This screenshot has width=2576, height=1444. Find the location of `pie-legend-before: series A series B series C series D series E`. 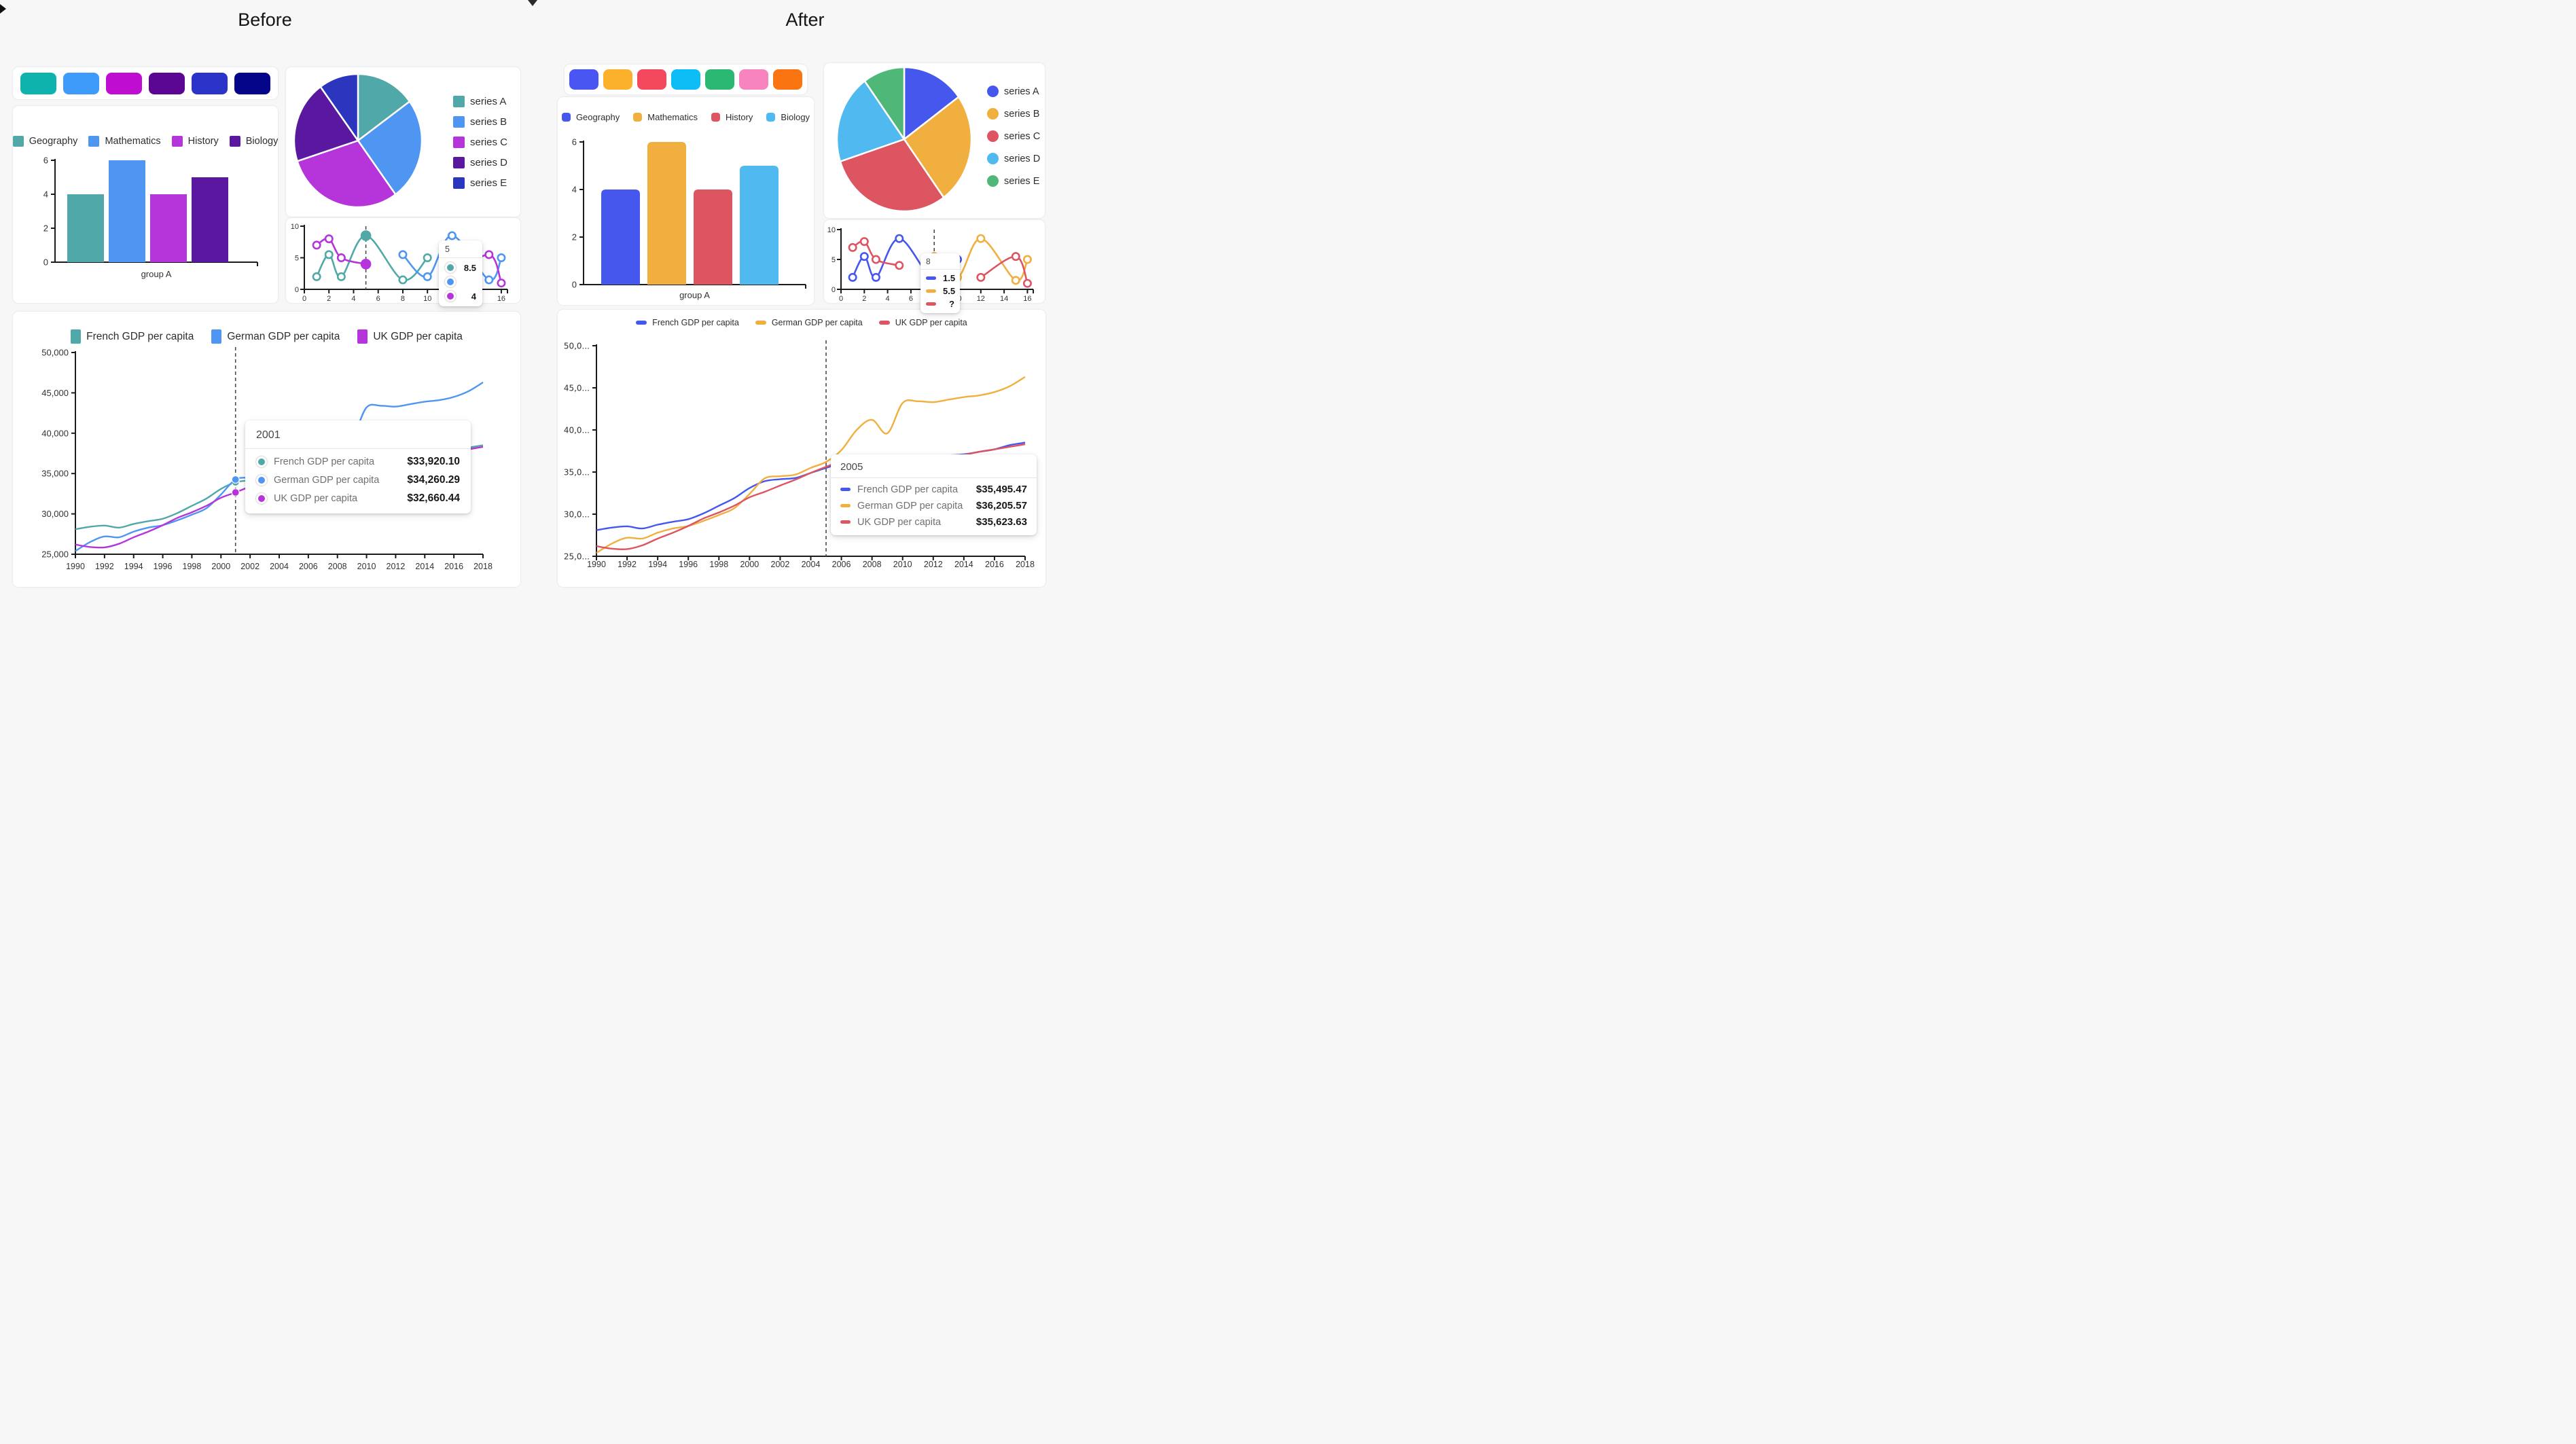

pie-legend-before: series A series B series C series D series E is located at coordinates (480, 142).